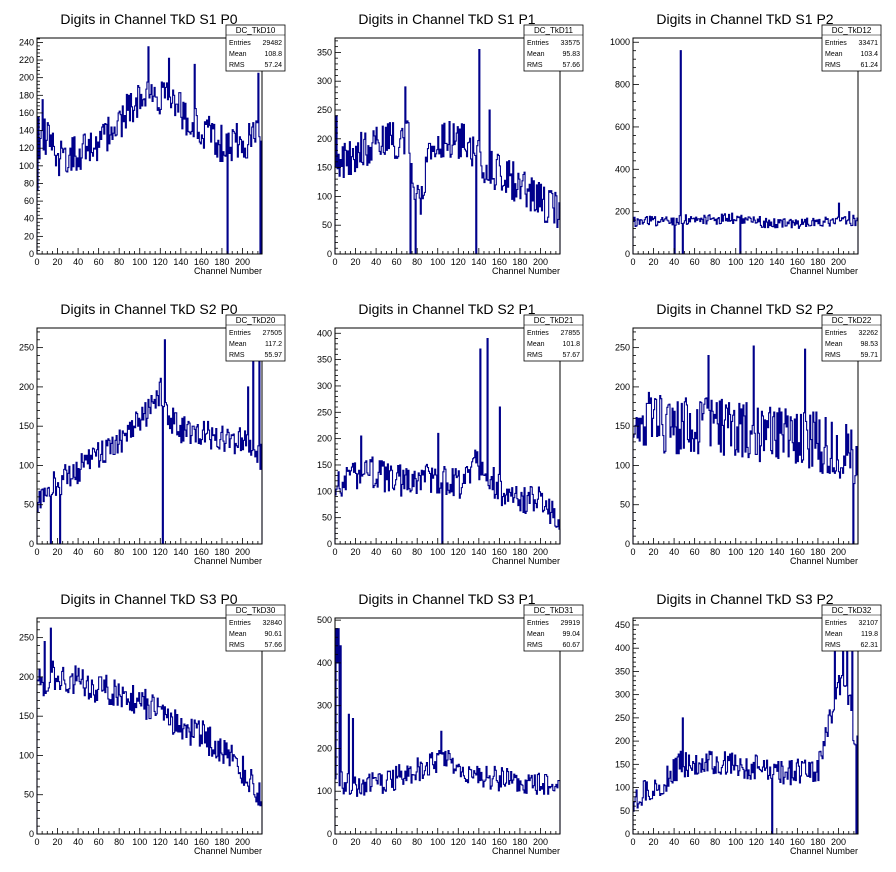  I want to click on y-tick-label: 80, so click(29, 183).